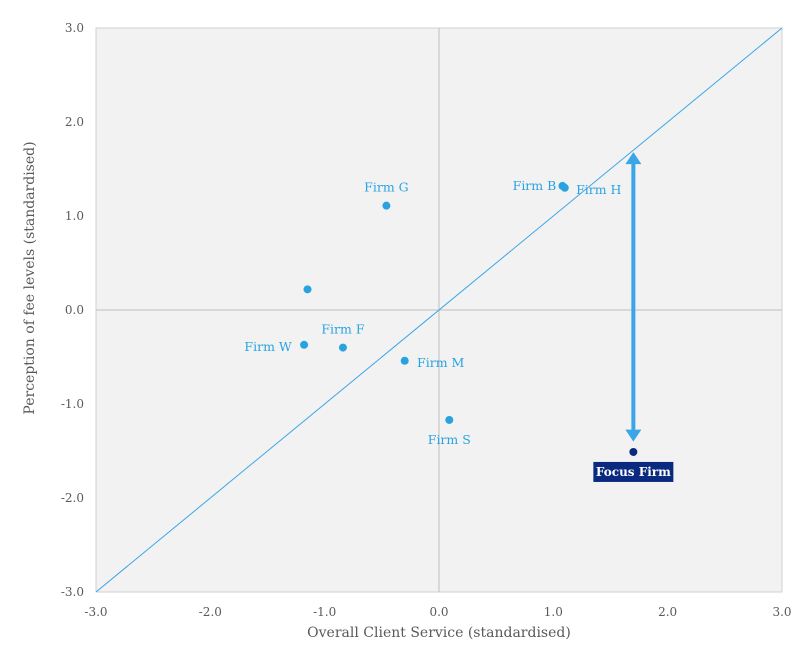  Describe the element at coordinates (74, 28) in the screenshot. I see `y-tick-label: 3.0` at that location.